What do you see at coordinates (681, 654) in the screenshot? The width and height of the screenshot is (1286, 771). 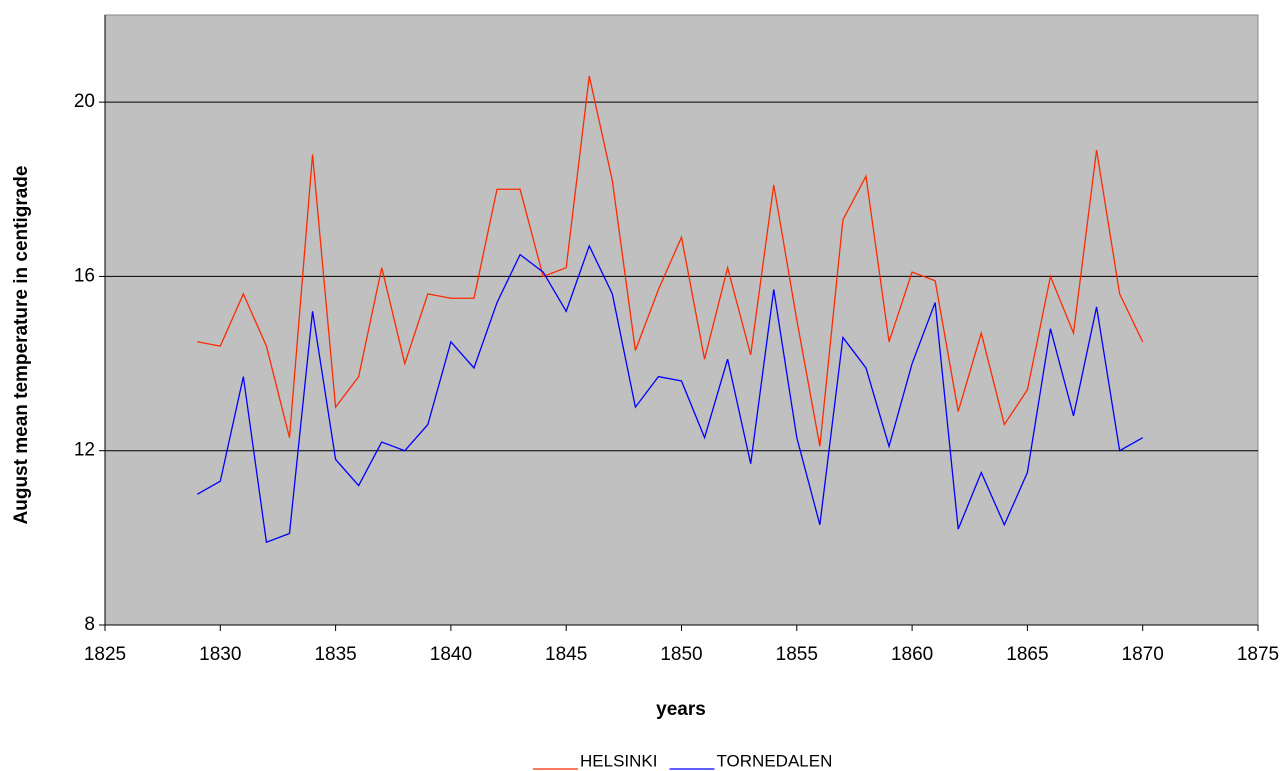 I see `x-tick-label: 1850` at bounding box center [681, 654].